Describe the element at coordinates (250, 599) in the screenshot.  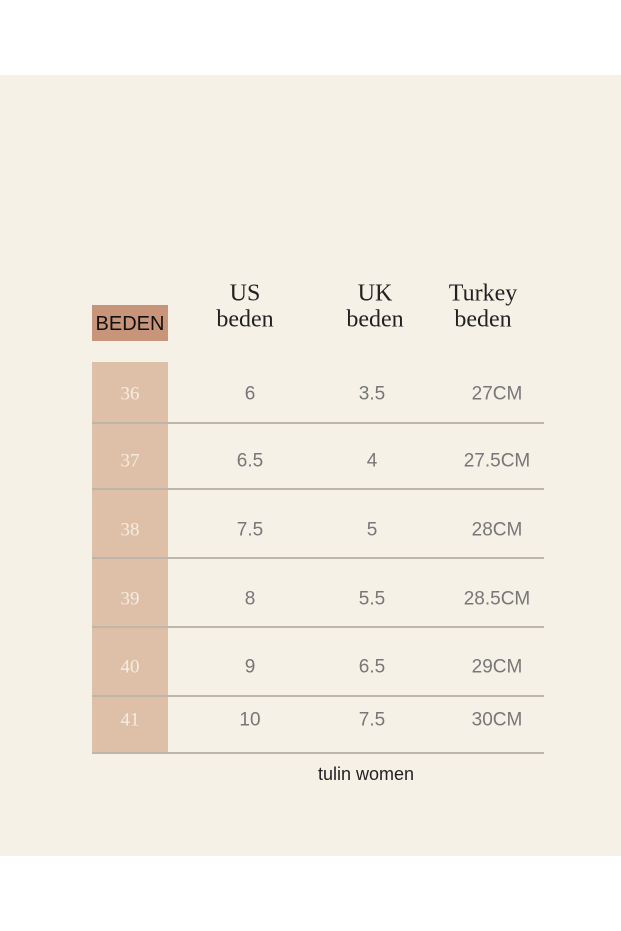
I see `value-cell: 8` at that location.